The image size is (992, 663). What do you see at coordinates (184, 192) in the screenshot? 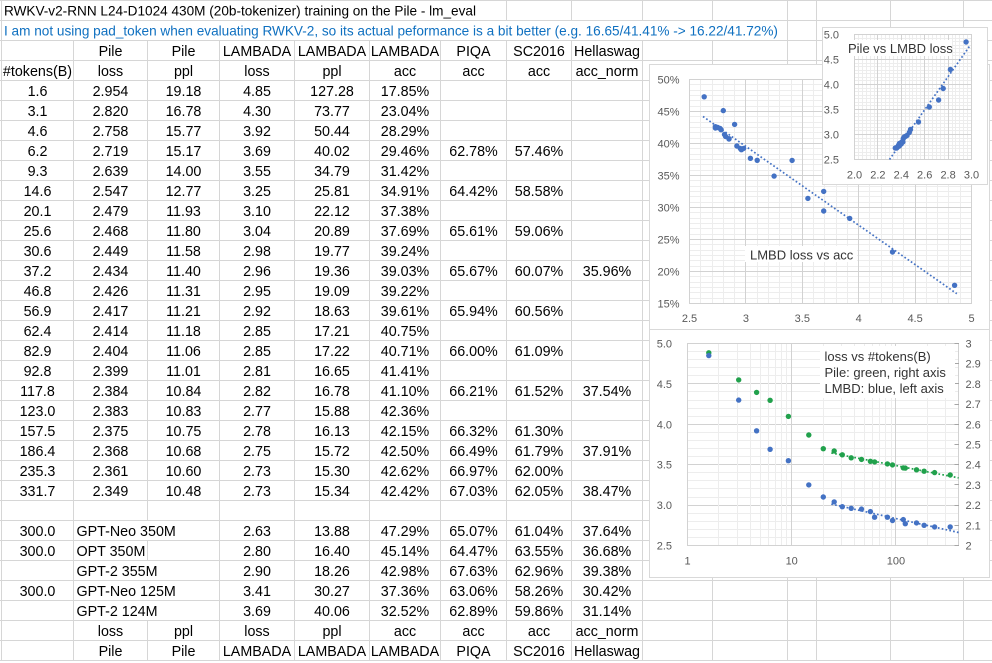
I see `svg-text: 12.77` at bounding box center [184, 192].